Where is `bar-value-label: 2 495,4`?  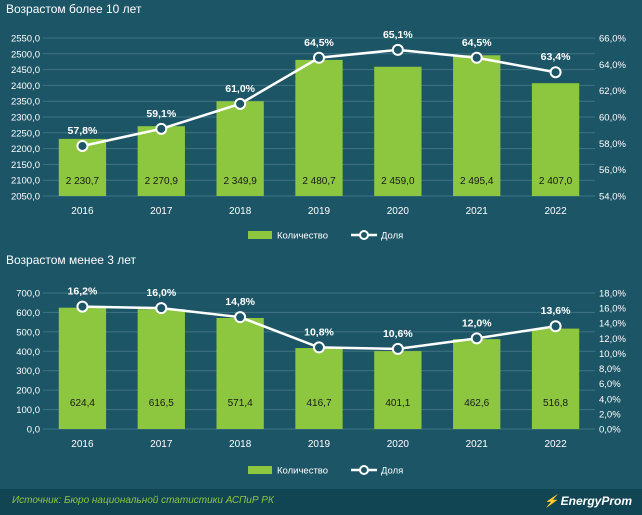 bar-value-label: 2 495,4 is located at coordinates (477, 181).